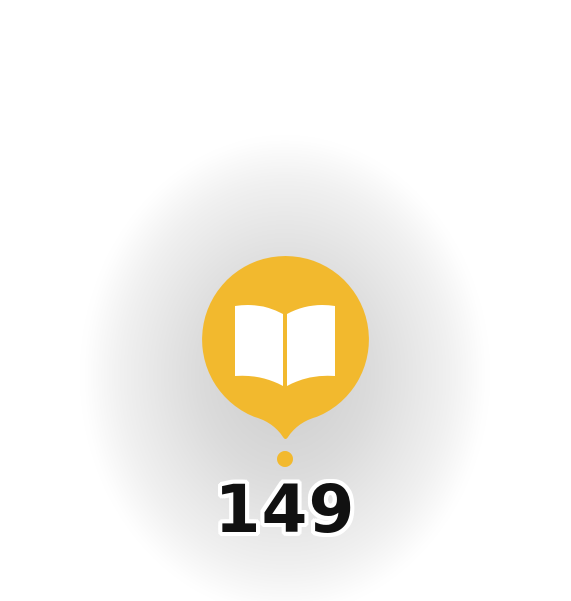  What do you see at coordinates (285, 459) in the screenshot?
I see `pin-anchor-dot` at bounding box center [285, 459].